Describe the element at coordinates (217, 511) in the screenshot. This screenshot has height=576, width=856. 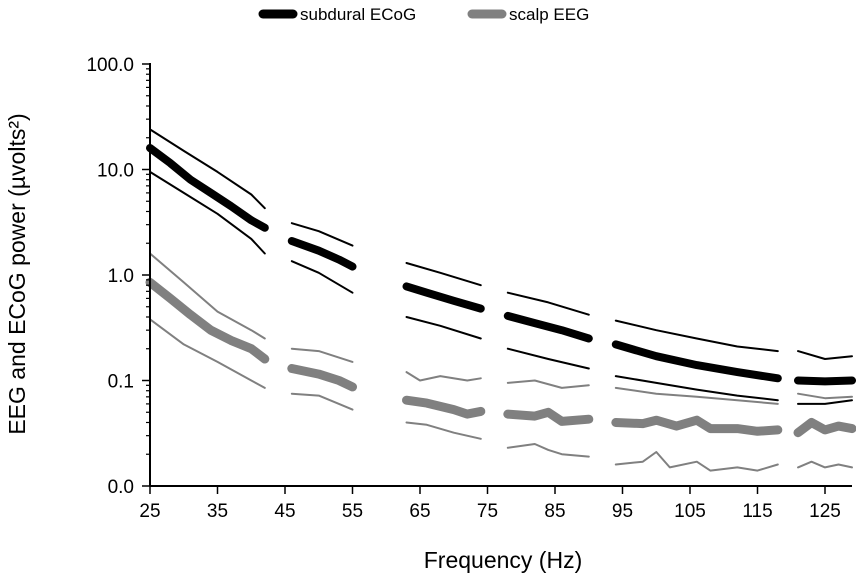
I see `x-tick-label: 35` at that location.